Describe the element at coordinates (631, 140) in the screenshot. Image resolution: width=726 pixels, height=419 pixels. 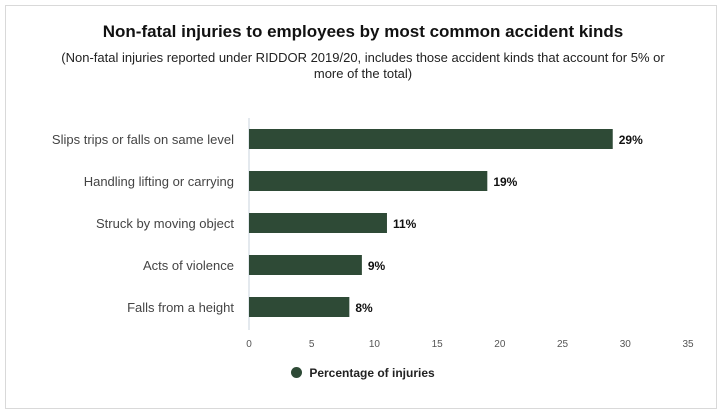
I see `data-label: 29%` at that location.